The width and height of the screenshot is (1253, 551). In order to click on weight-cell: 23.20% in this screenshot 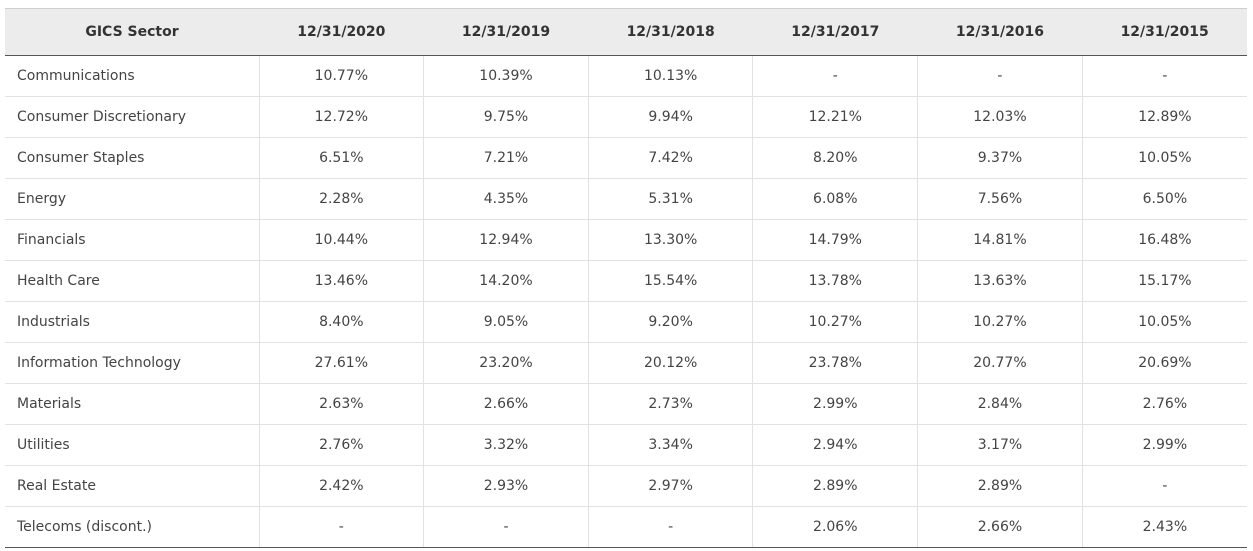, I will do `click(506, 363)`.